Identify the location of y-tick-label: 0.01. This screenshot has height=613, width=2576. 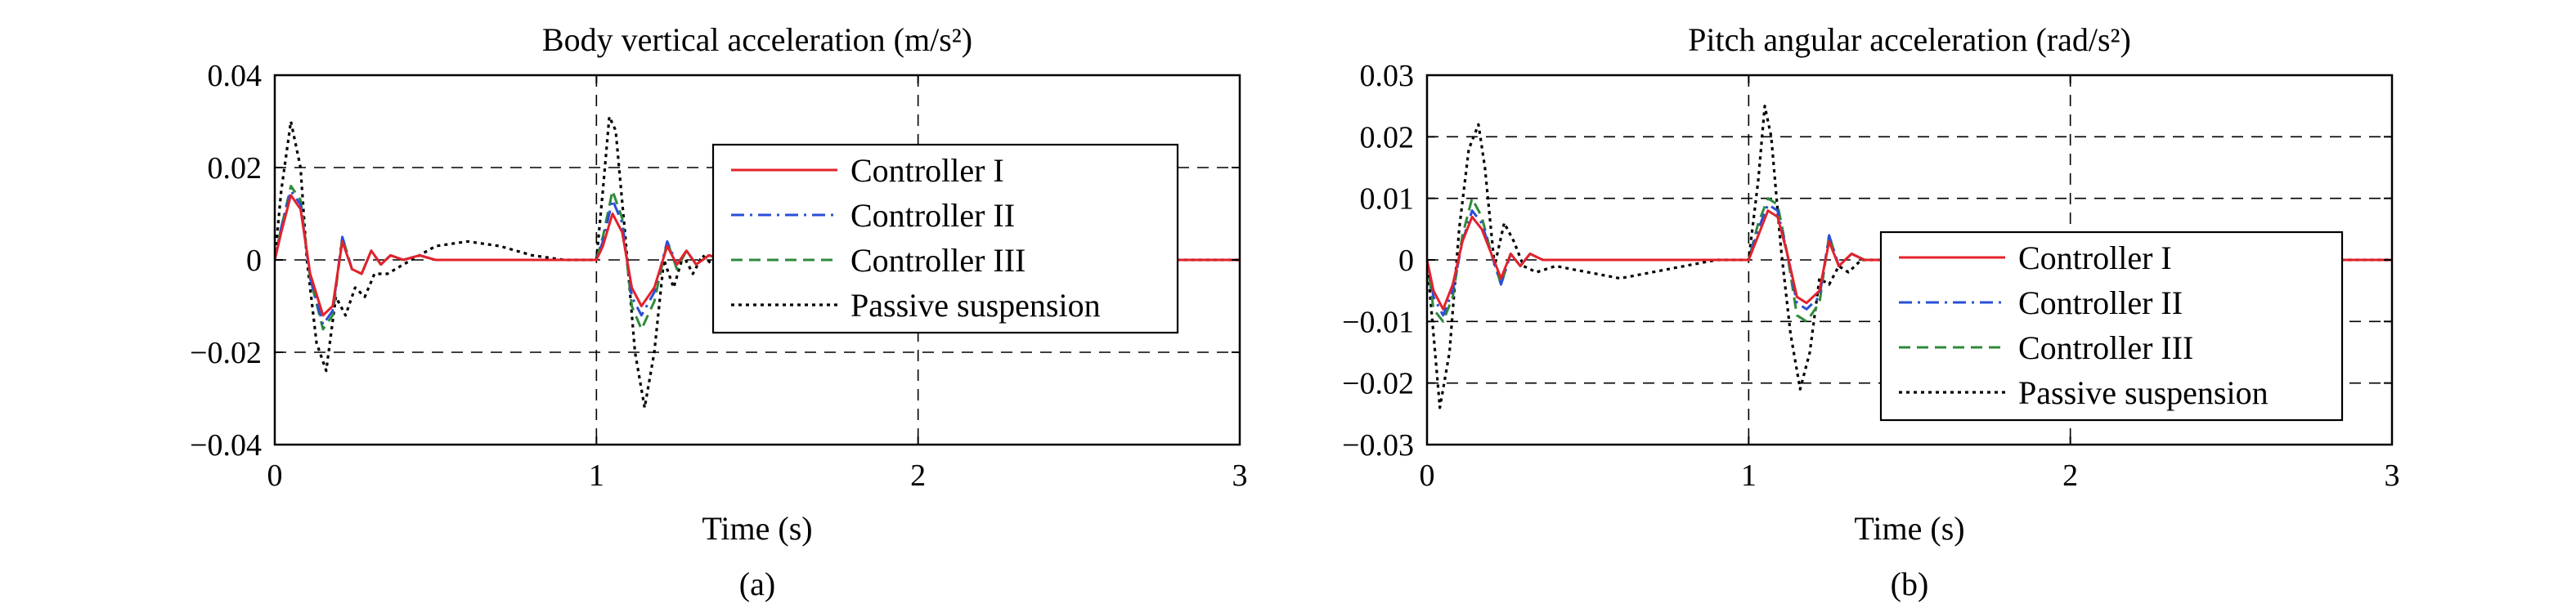
(1388, 199).